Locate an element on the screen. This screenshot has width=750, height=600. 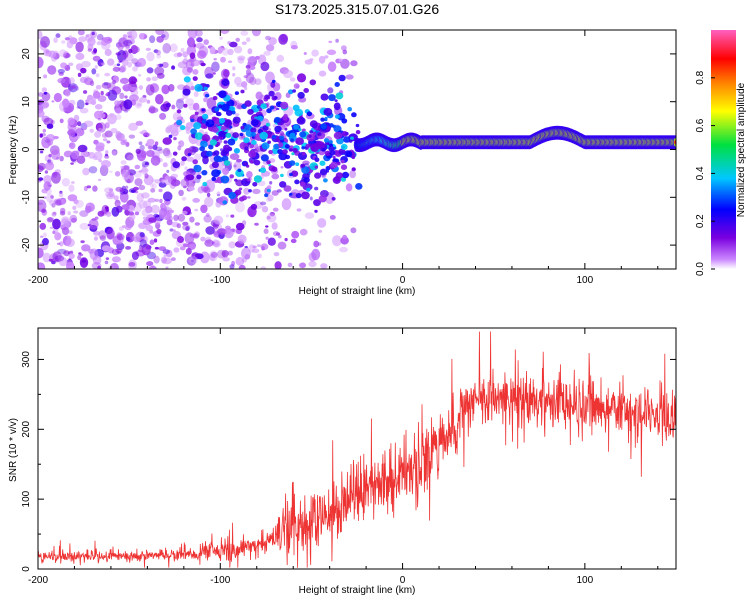
colorbar-tick-label: 0.8 is located at coordinates (700, 77).